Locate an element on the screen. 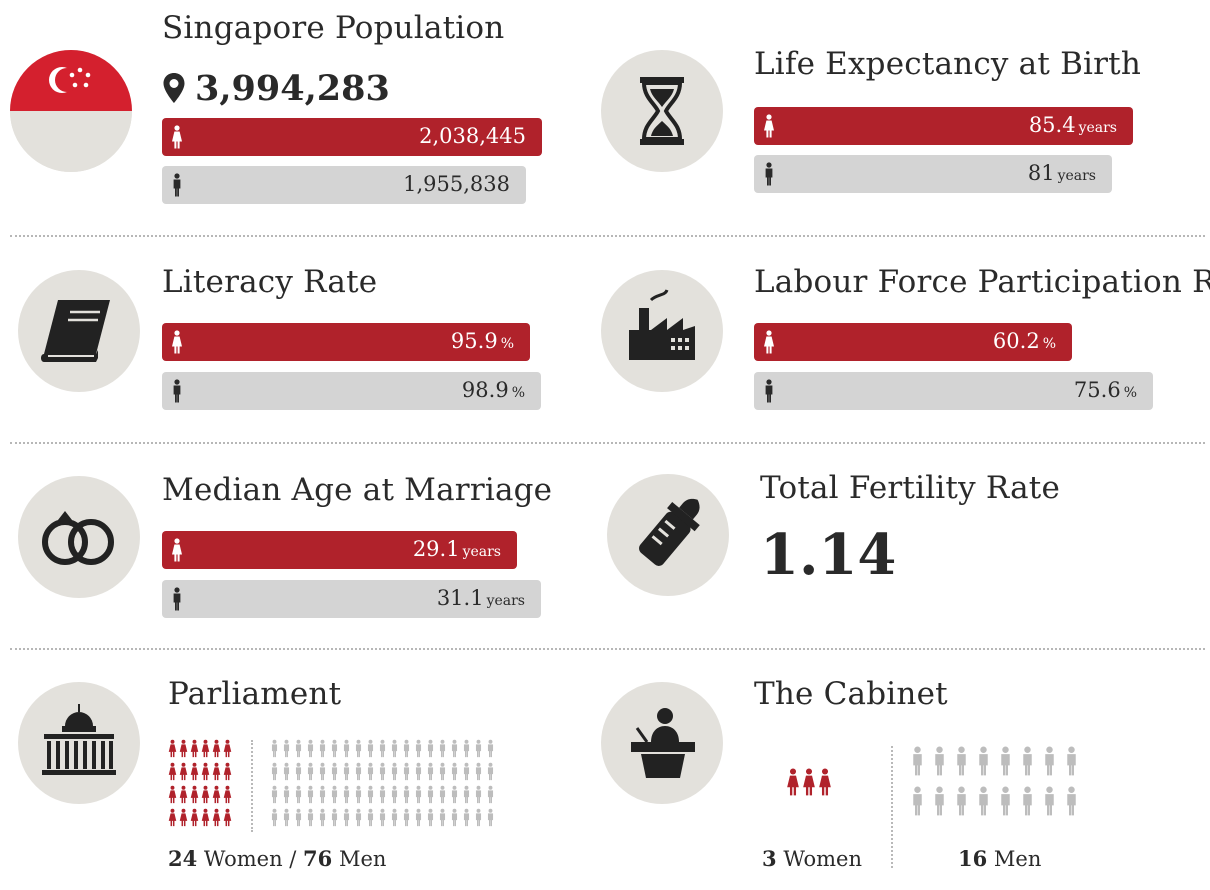  cabinet-separator is located at coordinates (892, 807).